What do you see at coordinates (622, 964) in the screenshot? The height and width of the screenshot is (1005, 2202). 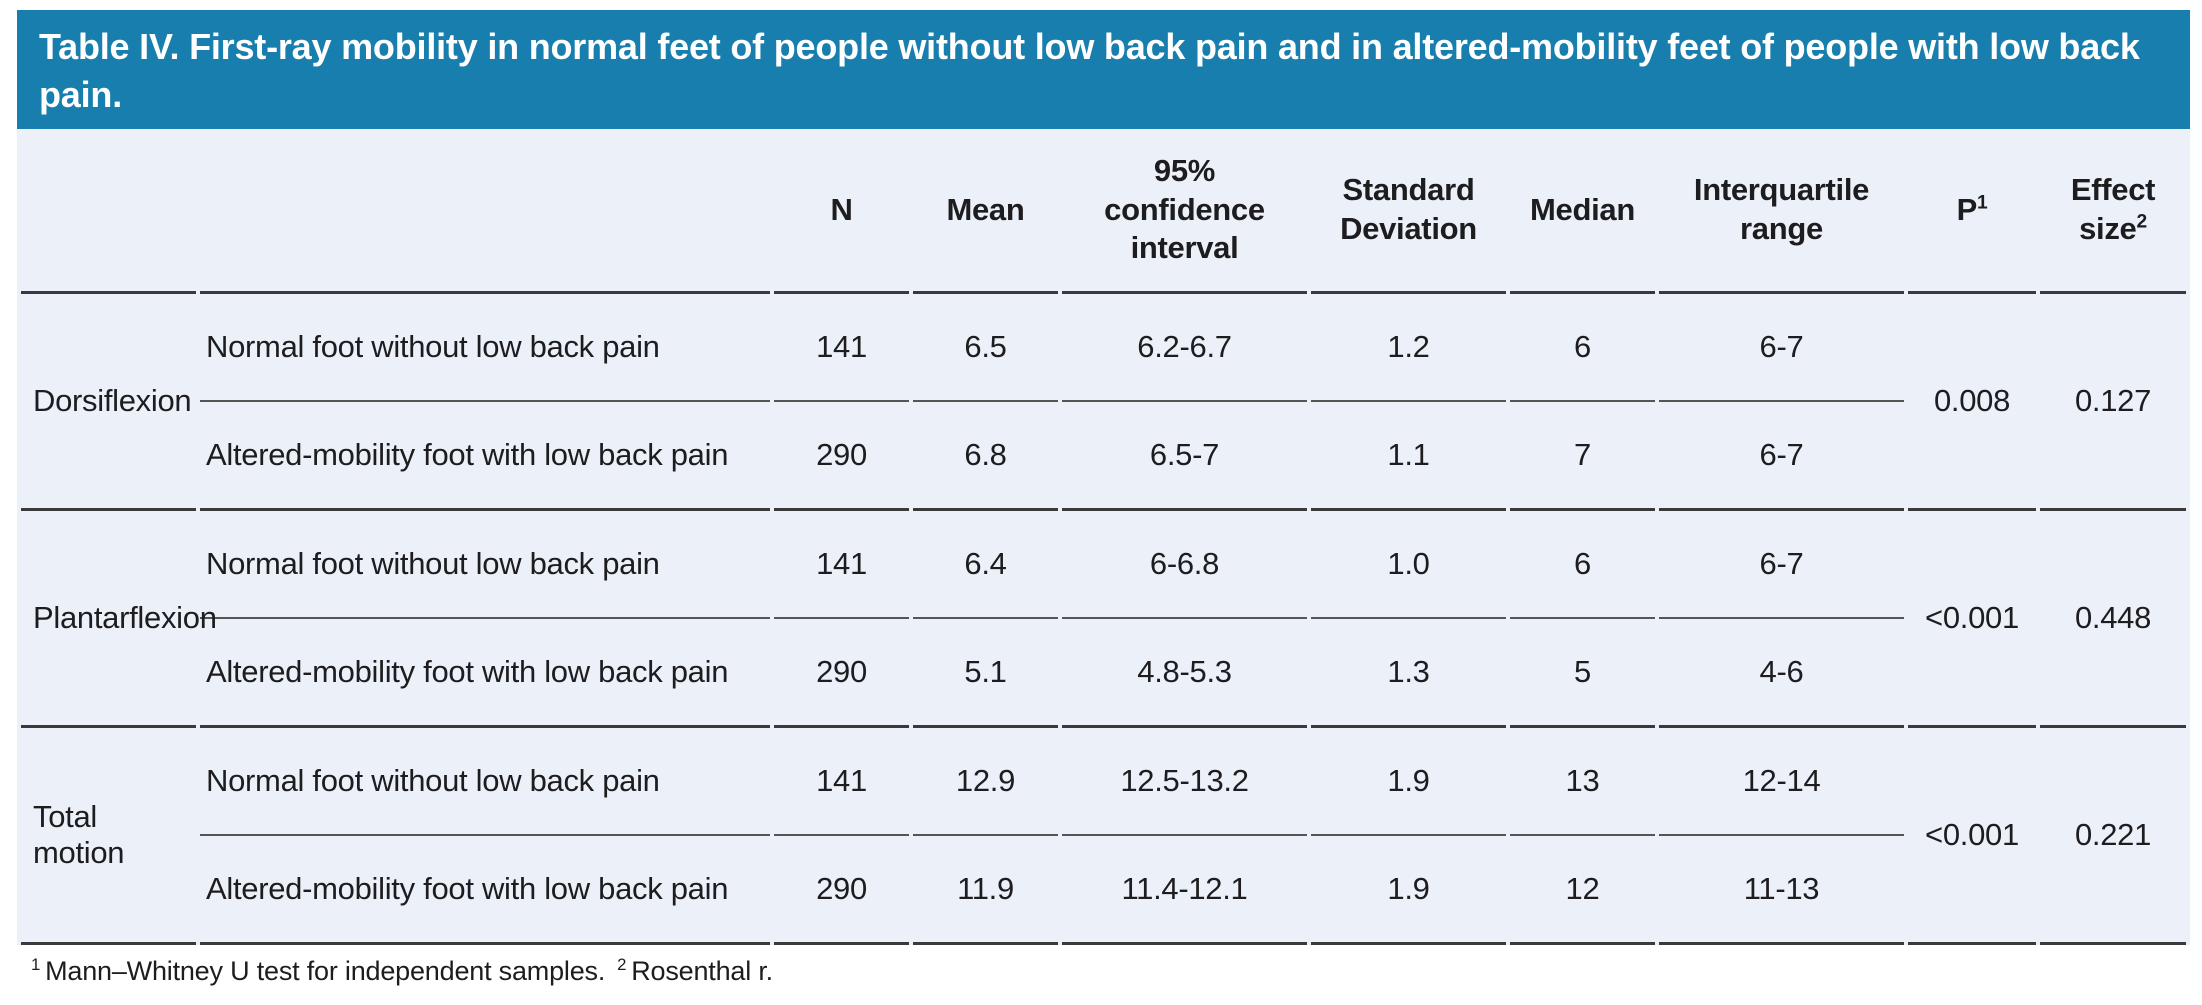 I see `footnote-superscript-2: 2` at bounding box center [622, 964].